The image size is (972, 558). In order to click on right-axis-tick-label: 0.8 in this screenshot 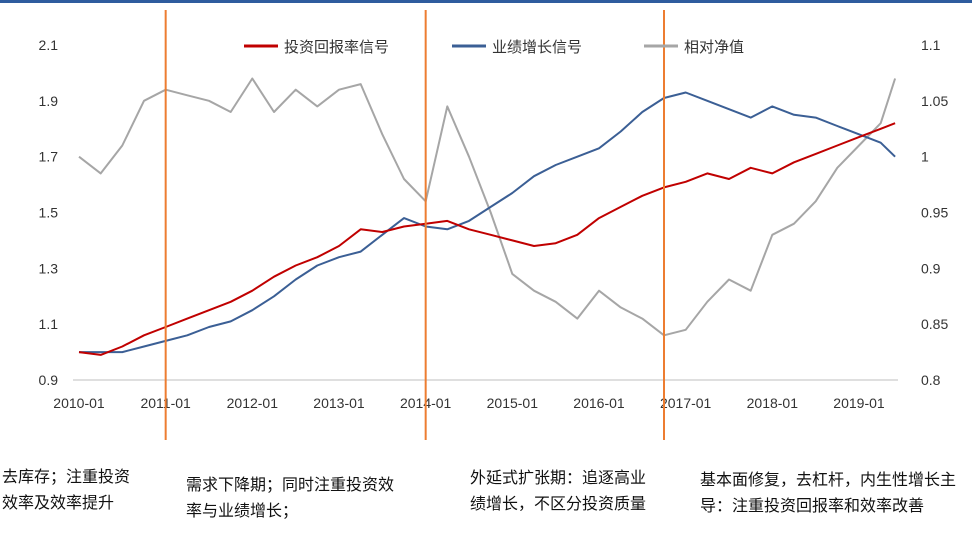, I will do `click(931, 380)`.